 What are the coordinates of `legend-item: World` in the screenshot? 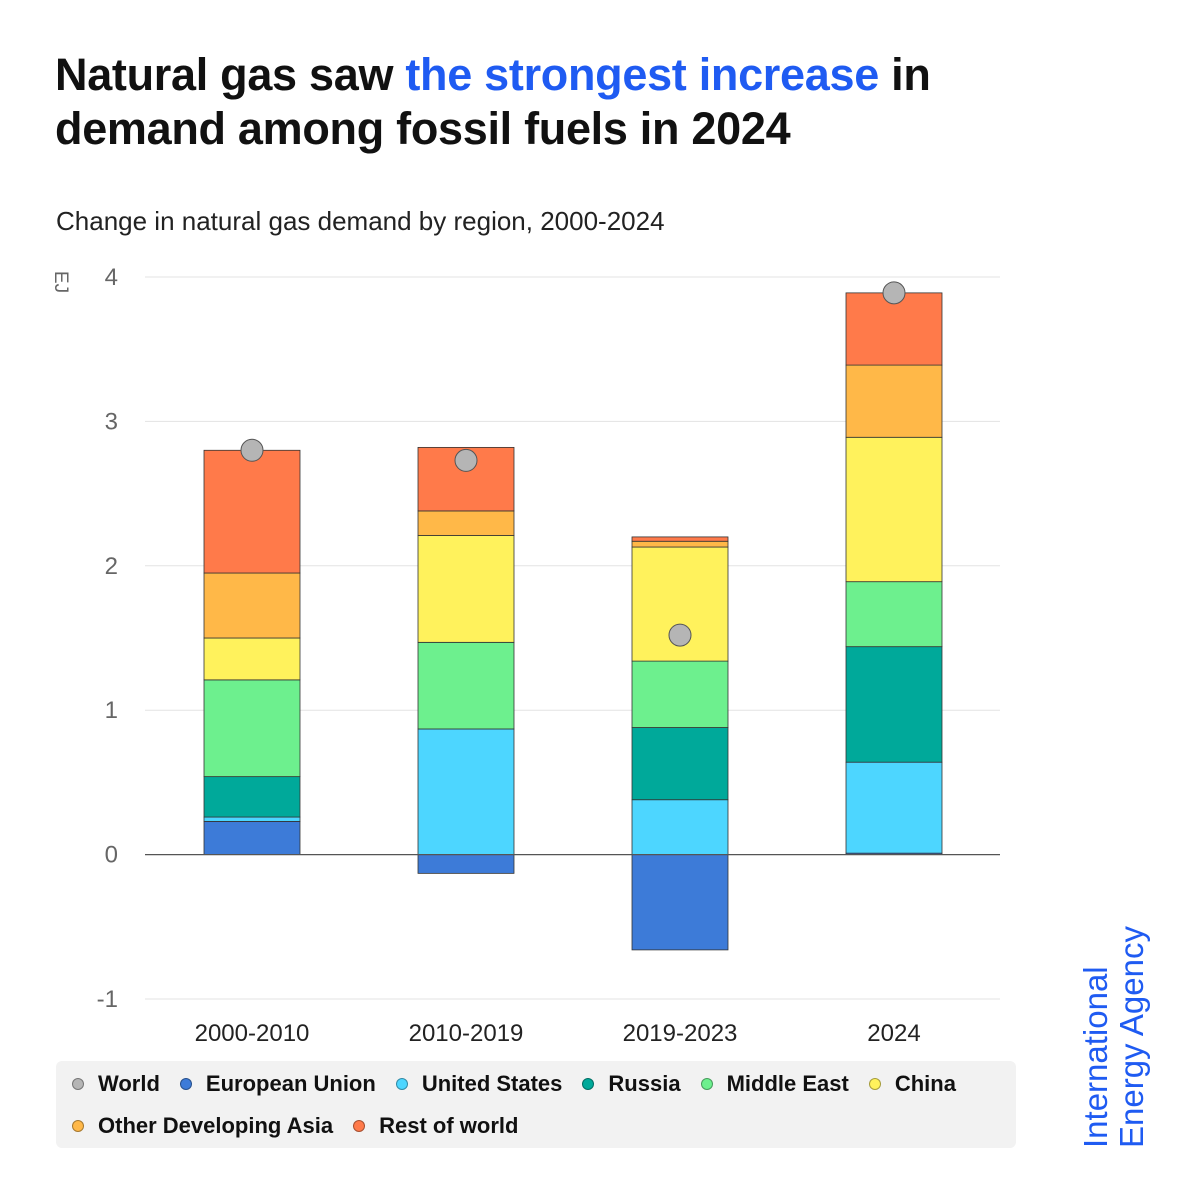 It's located at (116, 1084).